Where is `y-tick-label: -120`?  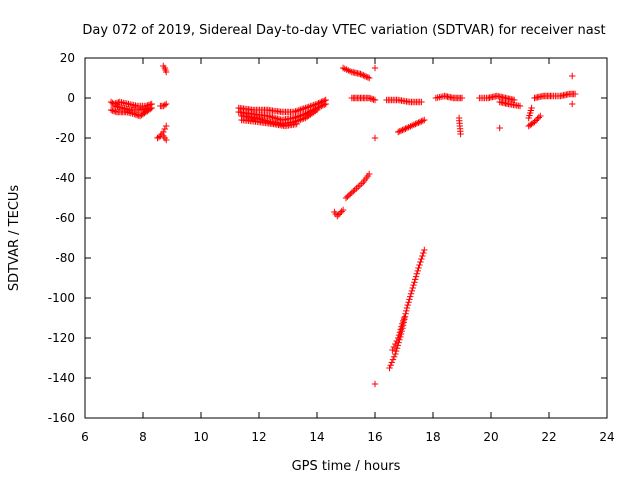
y-tick-label: -120 is located at coordinates (61, 338).